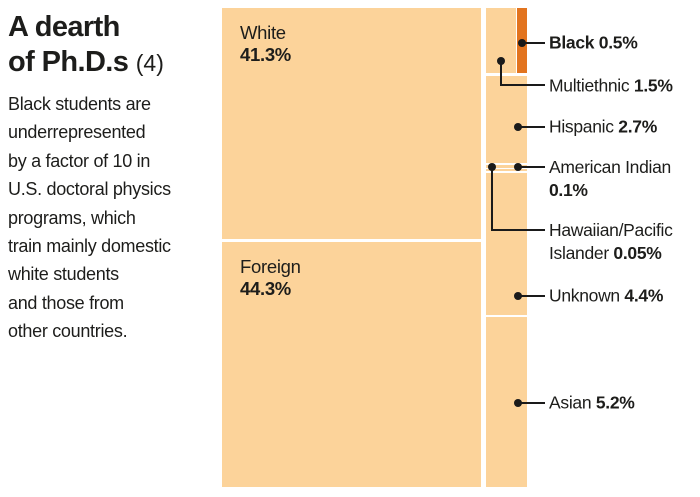 The image size is (700, 497). I want to click on cell-name: White, so click(263, 32).